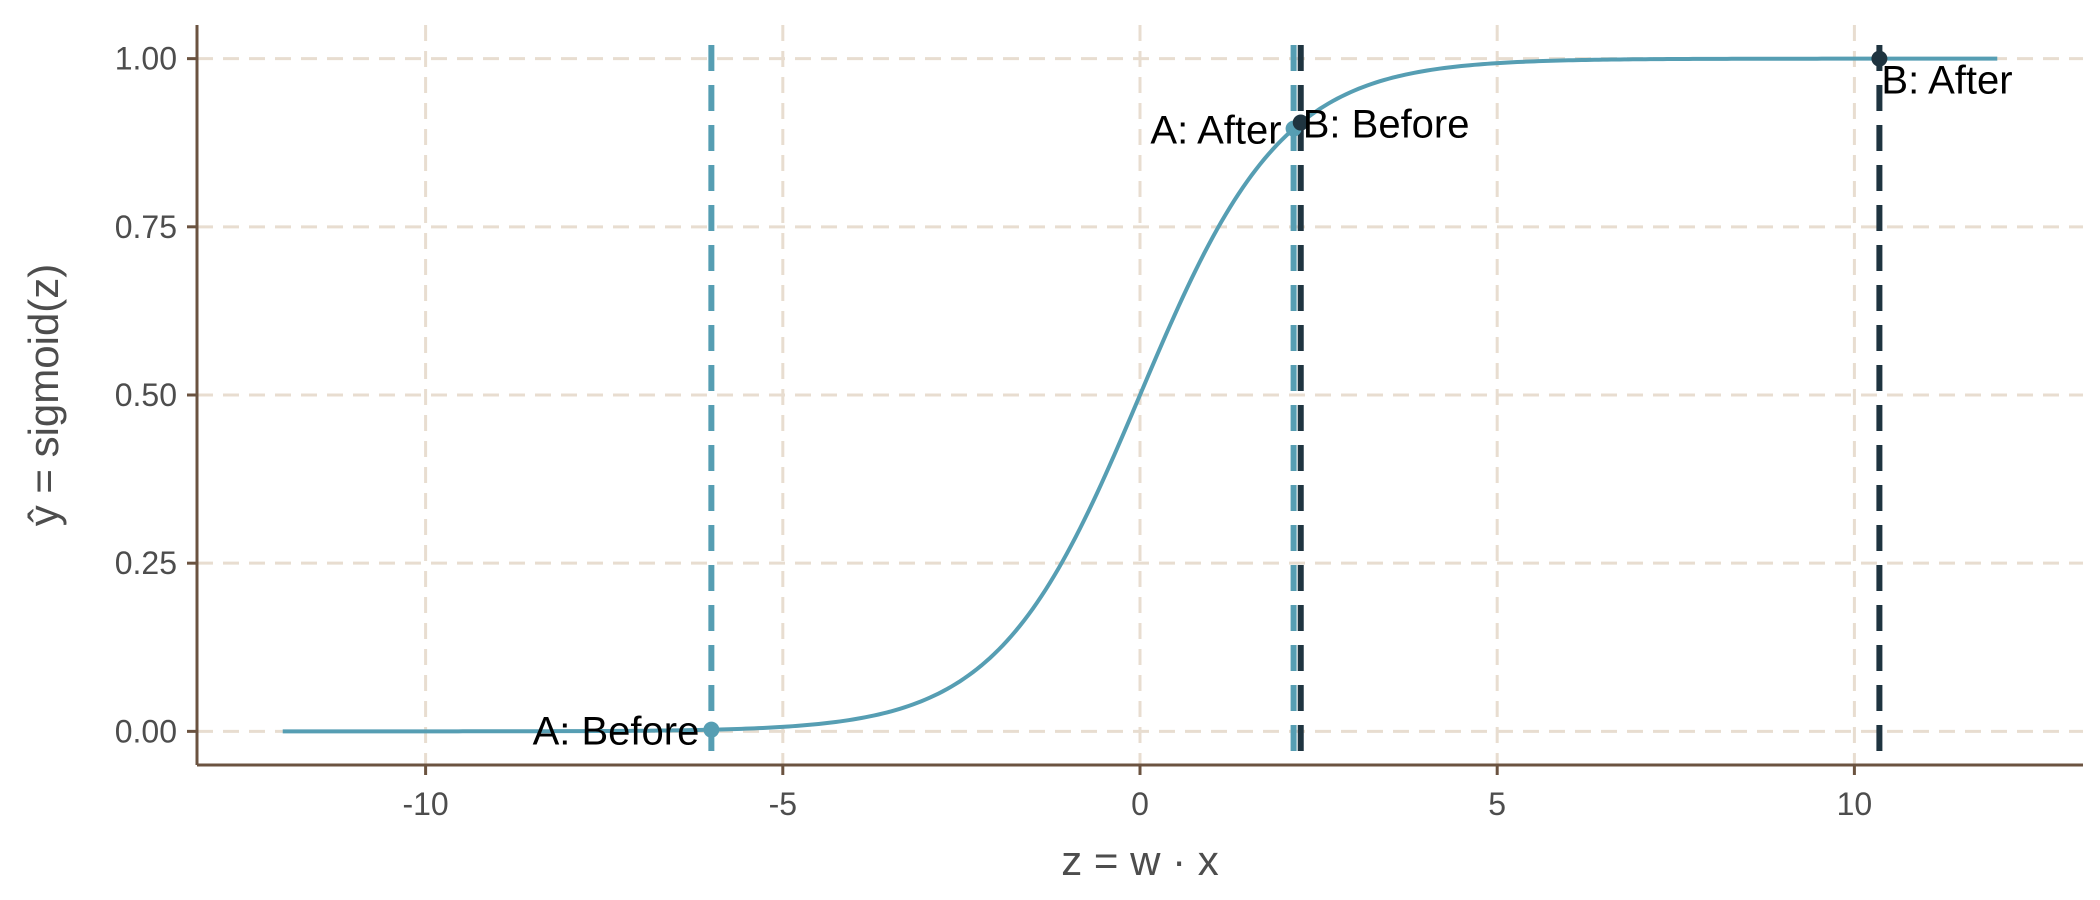  Describe the element at coordinates (1140, 860) in the screenshot. I see `x-axis-title: z = w · x` at that location.